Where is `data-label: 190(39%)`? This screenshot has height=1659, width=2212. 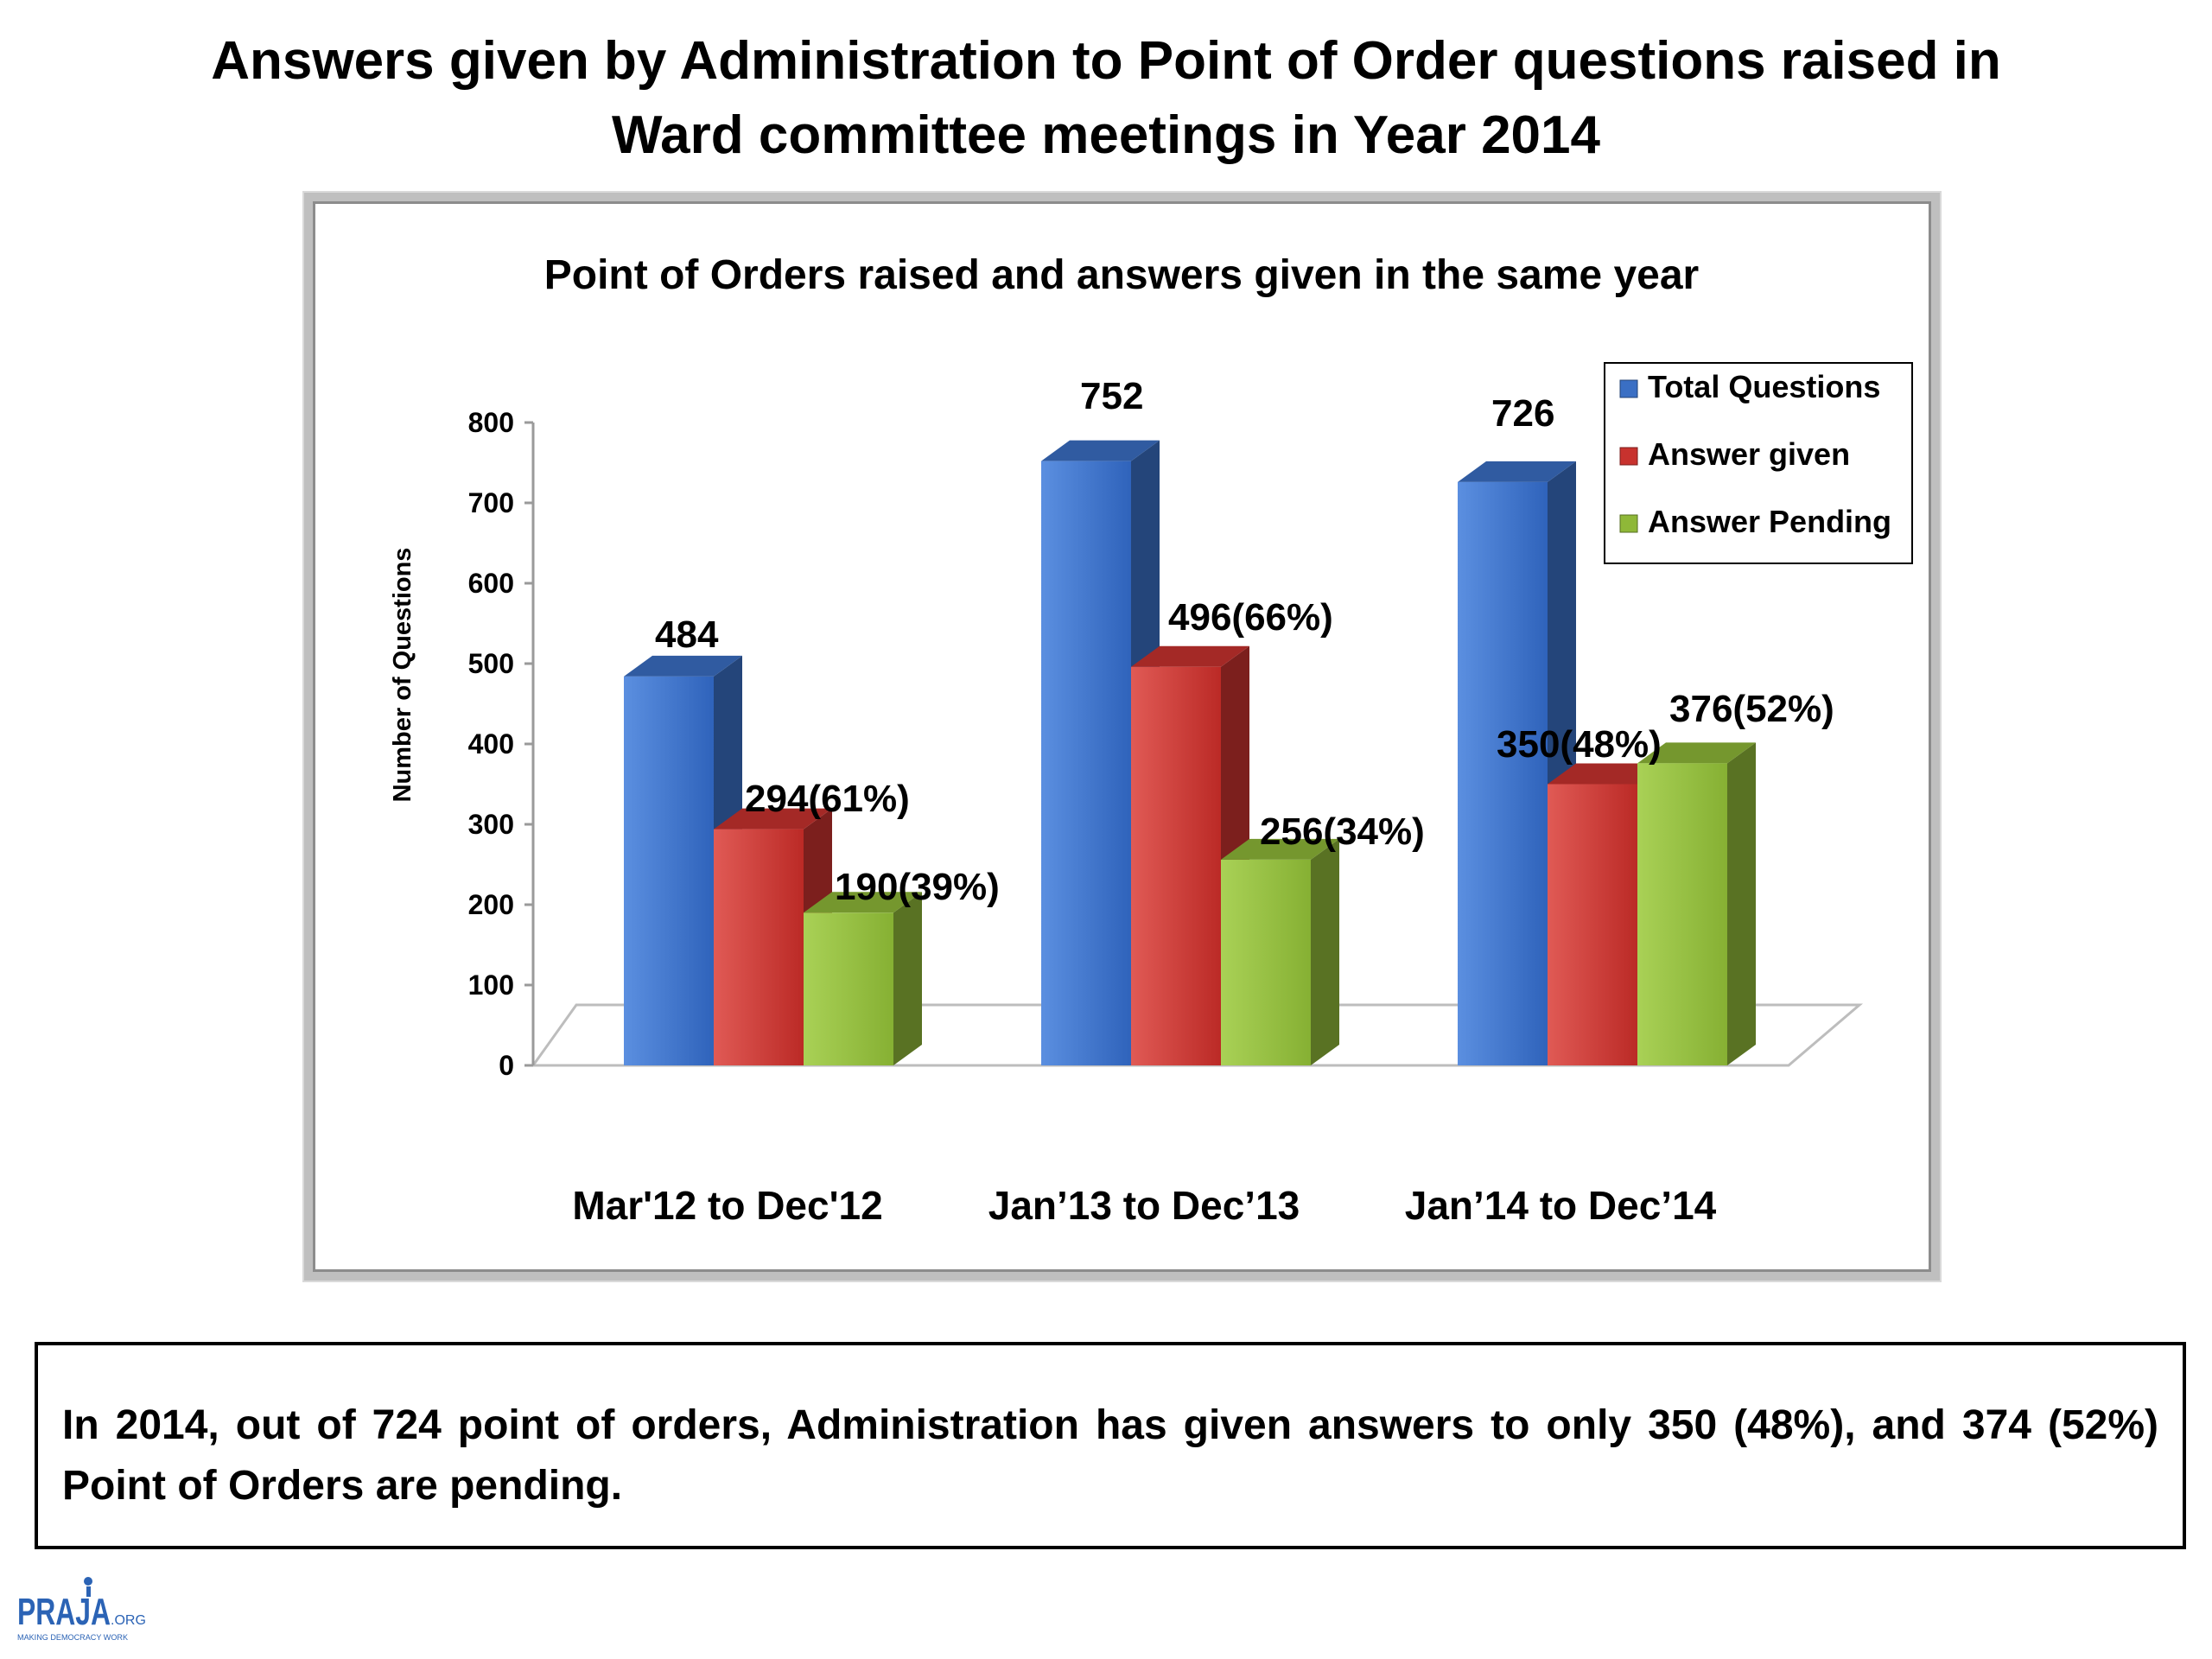 data-label: 190(39%) is located at coordinates (917, 887).